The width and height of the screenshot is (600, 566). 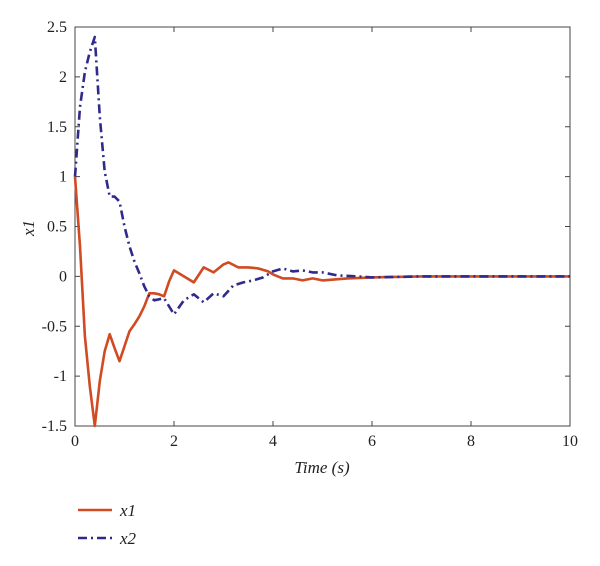 I want to click on y-tick-label: 0, so click(x=63, y=276).